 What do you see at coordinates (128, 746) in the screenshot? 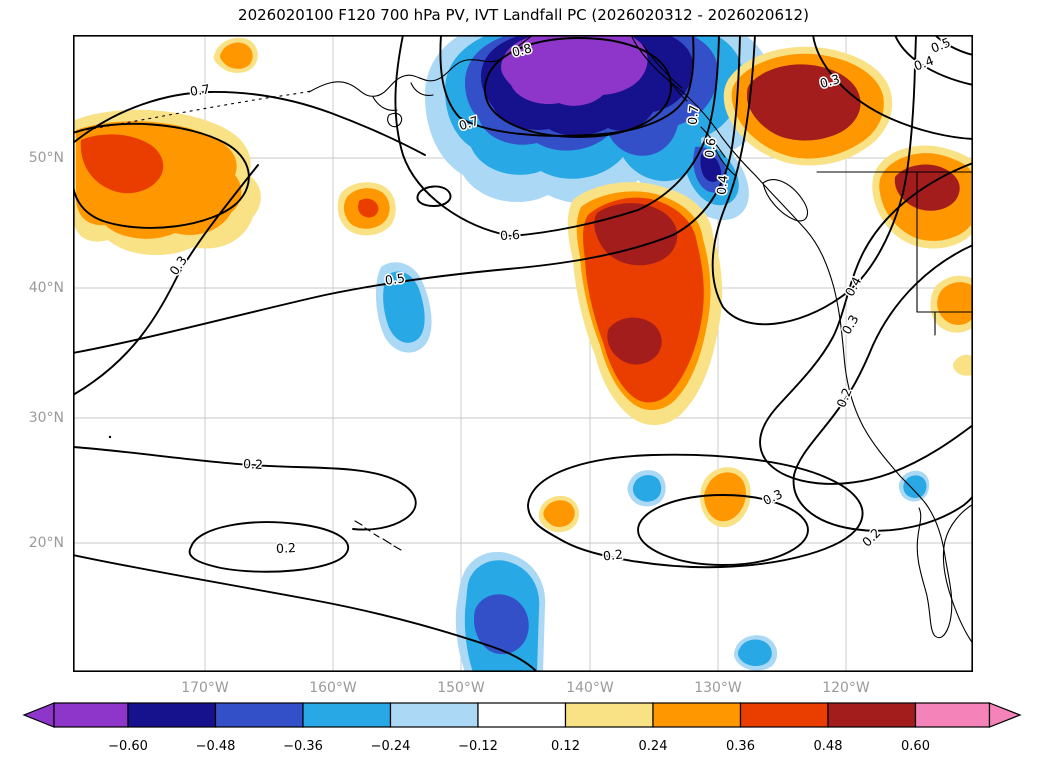
I see `colorbar-tick-label: −0.60` at bounding box center [128, 746].